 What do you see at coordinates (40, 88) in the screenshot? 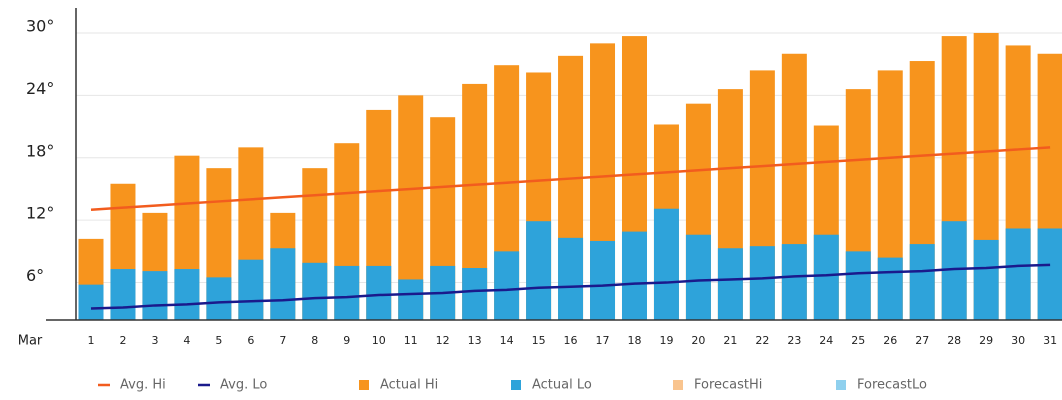
I see `y-tick-label: 24°` at bounding box center [40, 88].